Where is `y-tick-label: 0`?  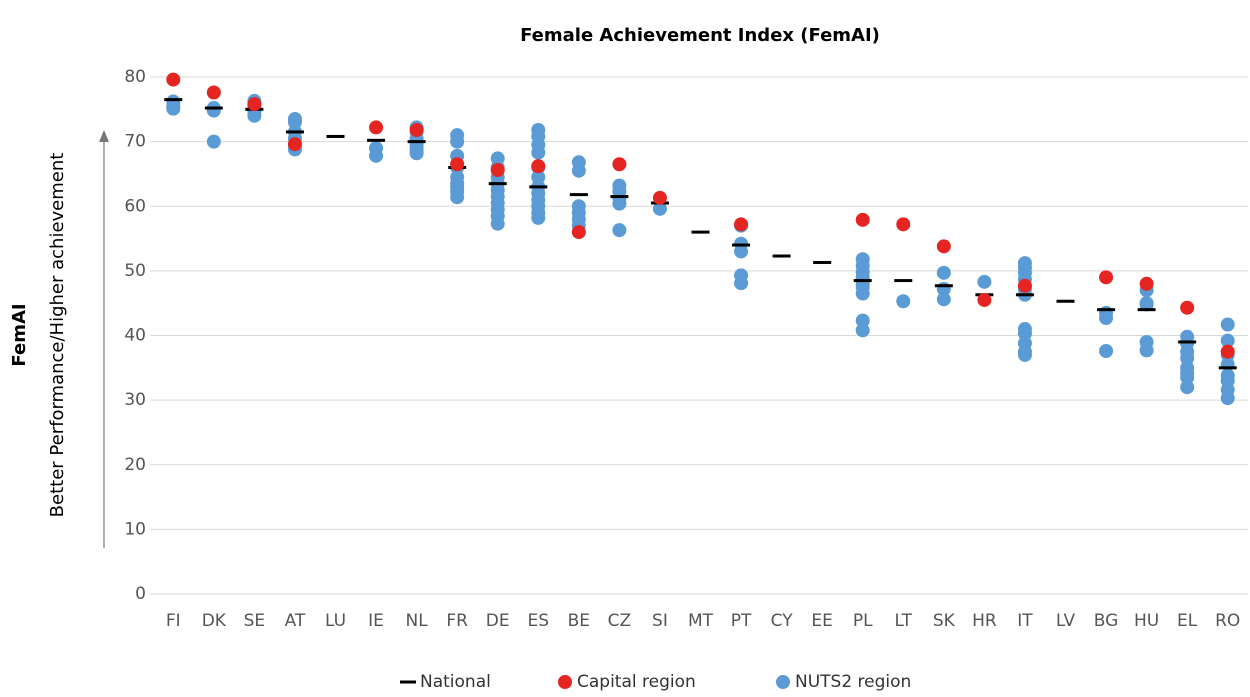
y-tick-label: 0 is located at coordinates (140, 594).